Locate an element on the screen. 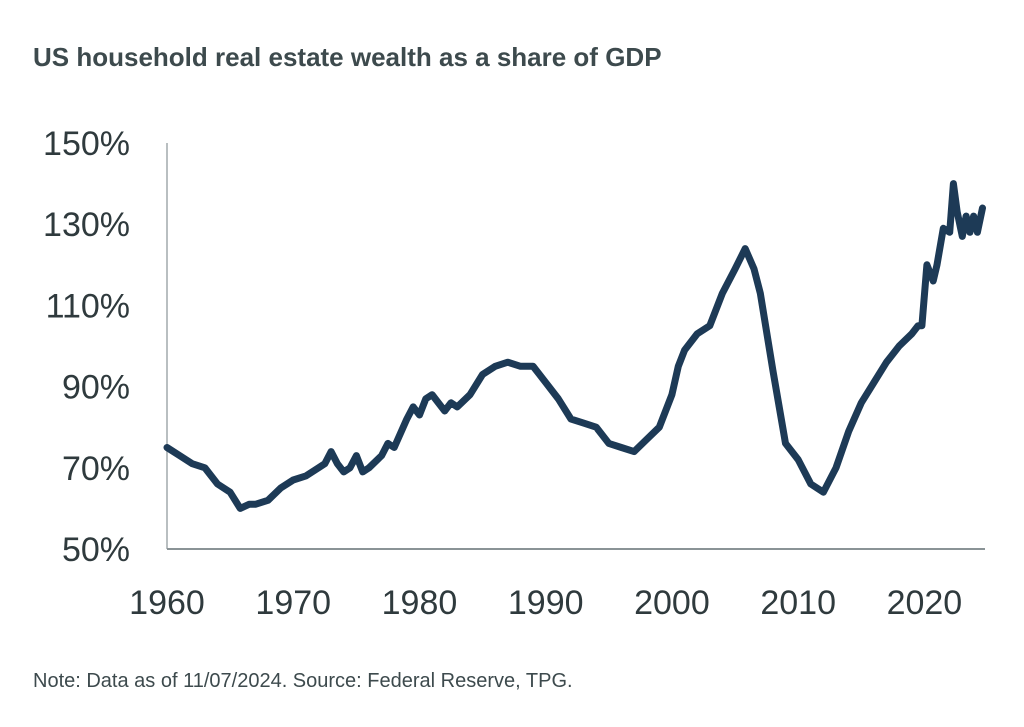 This screenshot has width=1024, height=727. y-tick-label: 150% is located at coordinates (86, 144).